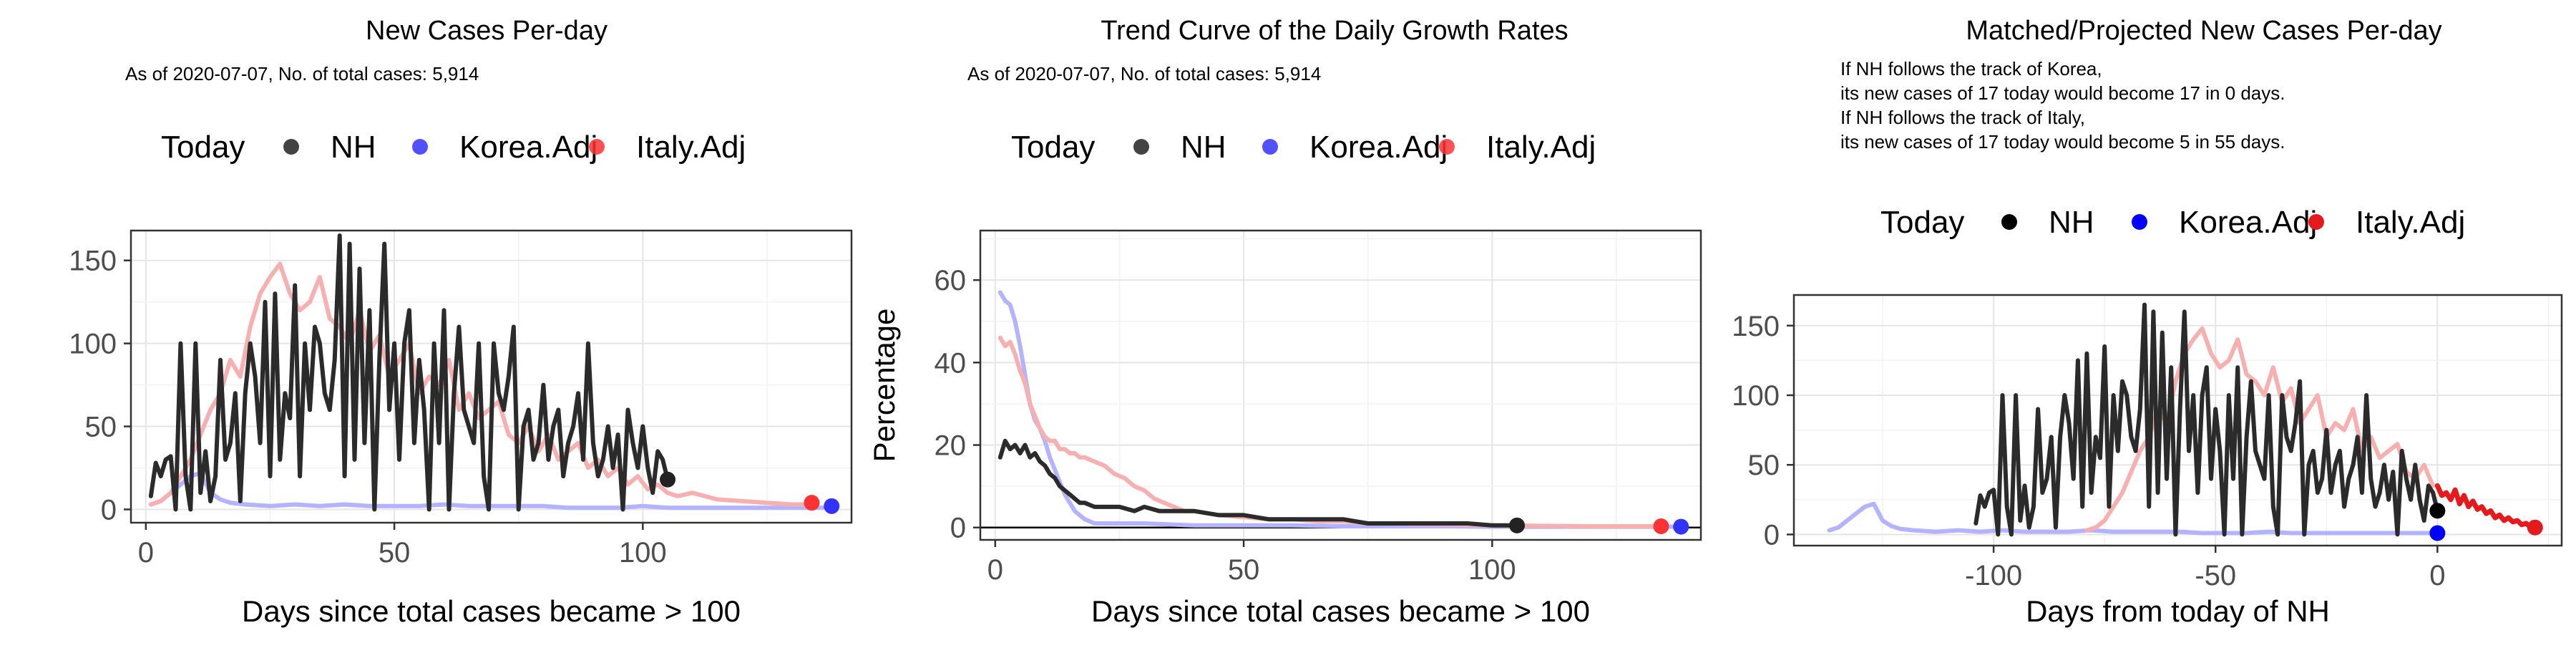 This screenshot has height=648, width=2576. Describe the element at coordinates (951, 363) in the screenshot. I see `y-tick-label: 40` at that location.